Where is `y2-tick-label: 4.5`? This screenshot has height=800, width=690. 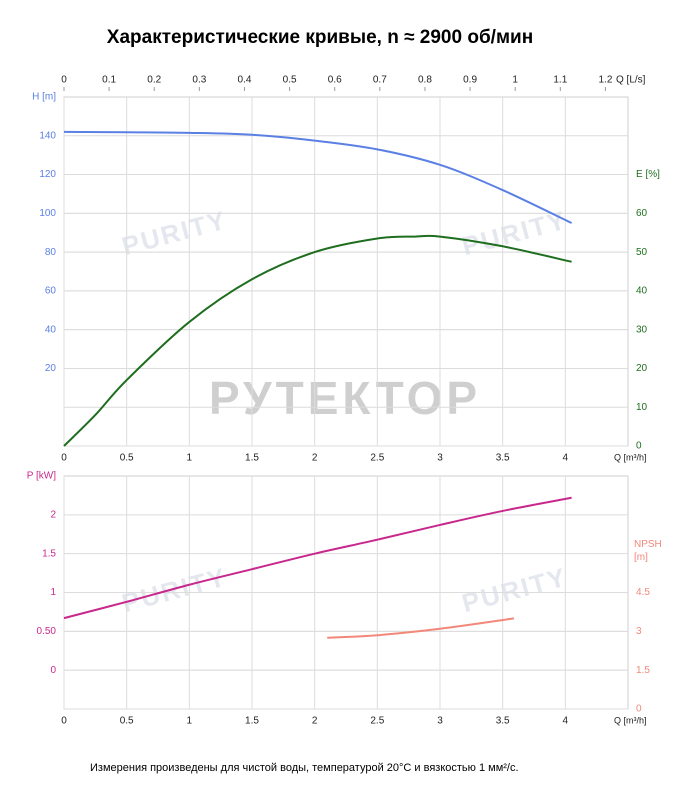
y2-tick-label: 4.5 is located at coordinates (643, 592).